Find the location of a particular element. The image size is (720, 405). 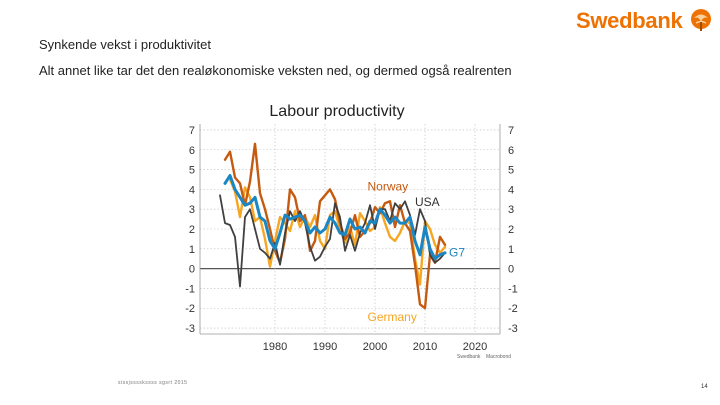

series-line-germany is located at coordinates (337, 232).